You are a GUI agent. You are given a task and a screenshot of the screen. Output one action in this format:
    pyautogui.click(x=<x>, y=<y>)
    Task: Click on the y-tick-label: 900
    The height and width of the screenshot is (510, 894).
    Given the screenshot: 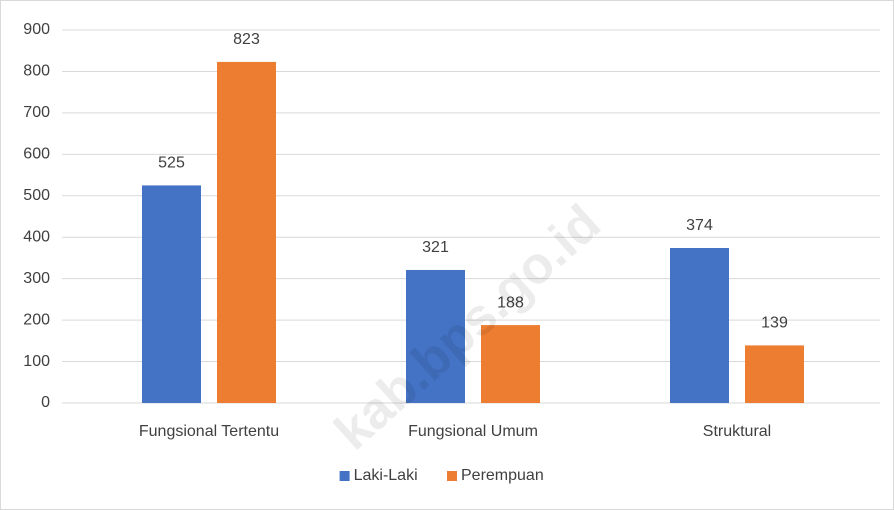 What is the action you would take?
    pyautogui.click(x=36, y=29)
    